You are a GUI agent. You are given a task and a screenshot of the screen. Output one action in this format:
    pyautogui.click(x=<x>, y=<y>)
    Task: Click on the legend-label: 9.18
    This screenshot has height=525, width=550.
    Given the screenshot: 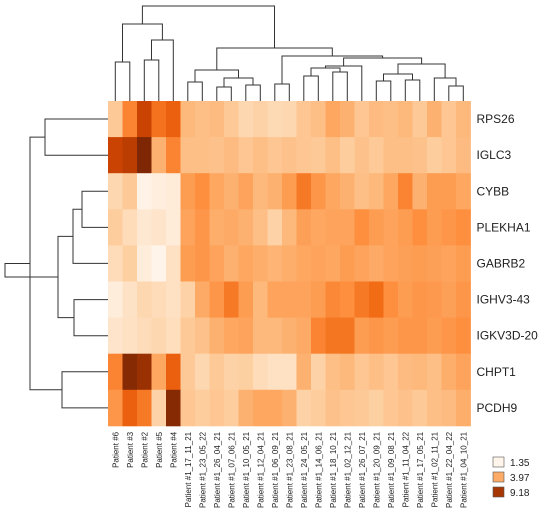 What is the action you would take?
    pyautogui.click(x=520, y=493)
    